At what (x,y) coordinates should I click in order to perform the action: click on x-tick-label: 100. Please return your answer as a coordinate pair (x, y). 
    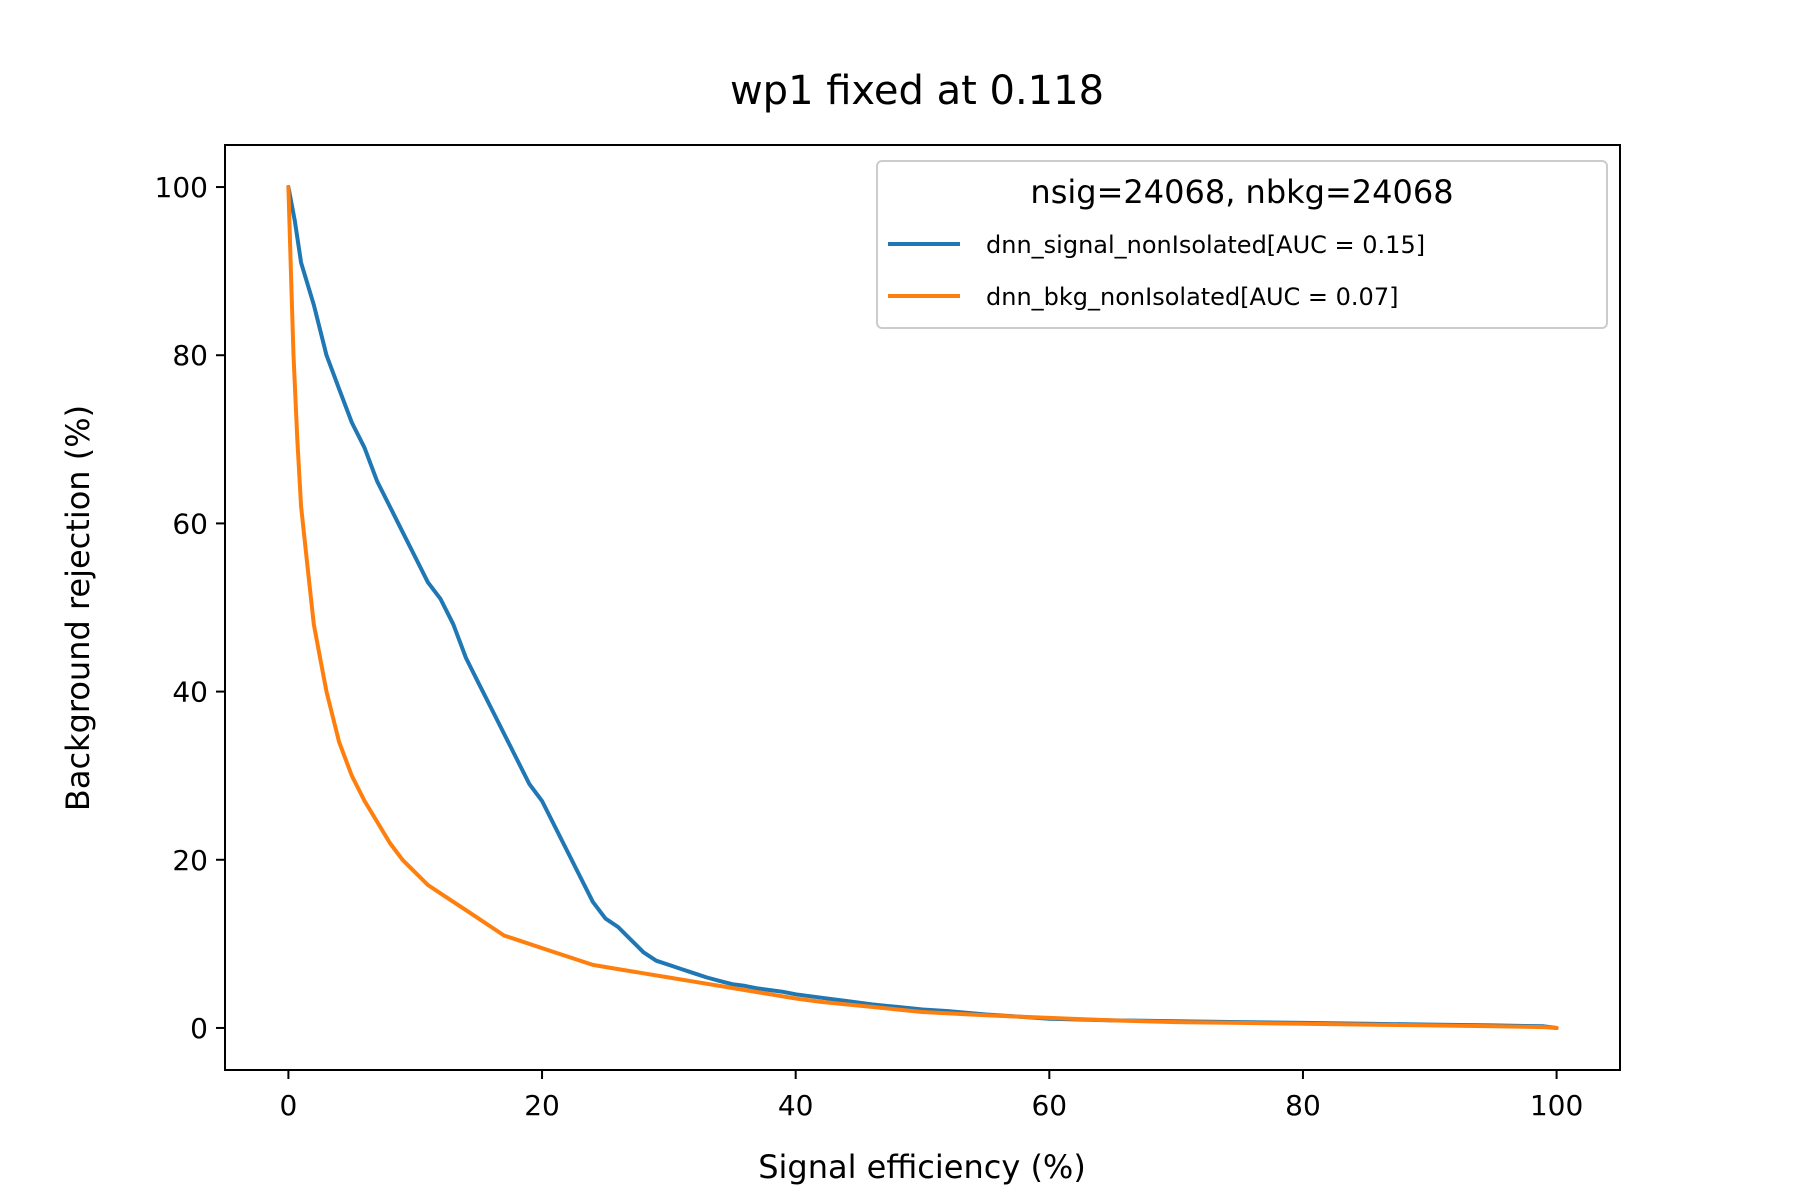
    Looking at the image, I should click on (1556, 1105).